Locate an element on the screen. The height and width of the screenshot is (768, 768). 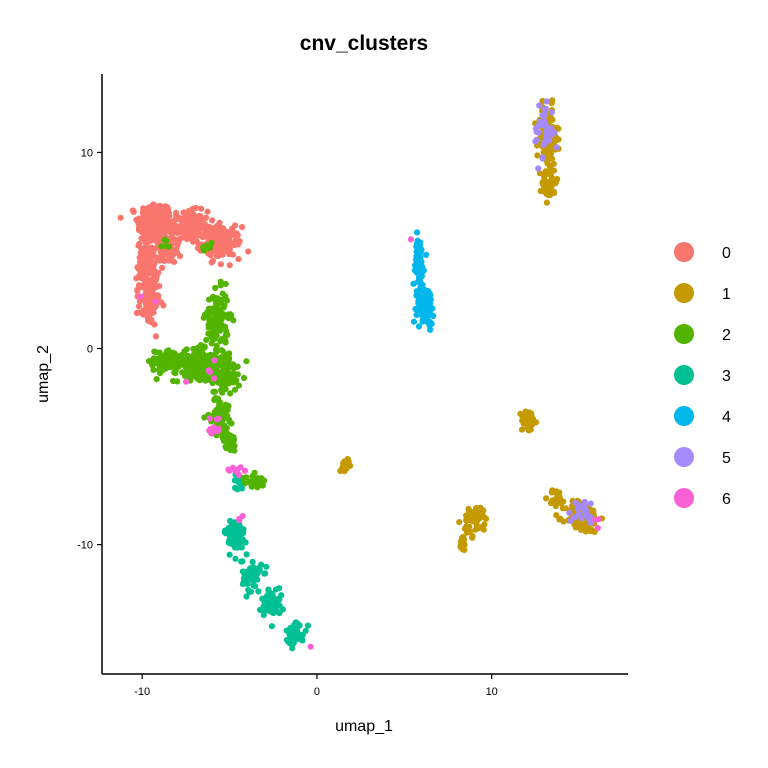
y-axis-ticks: -10 0 10 is located at coordinates (89, 349).